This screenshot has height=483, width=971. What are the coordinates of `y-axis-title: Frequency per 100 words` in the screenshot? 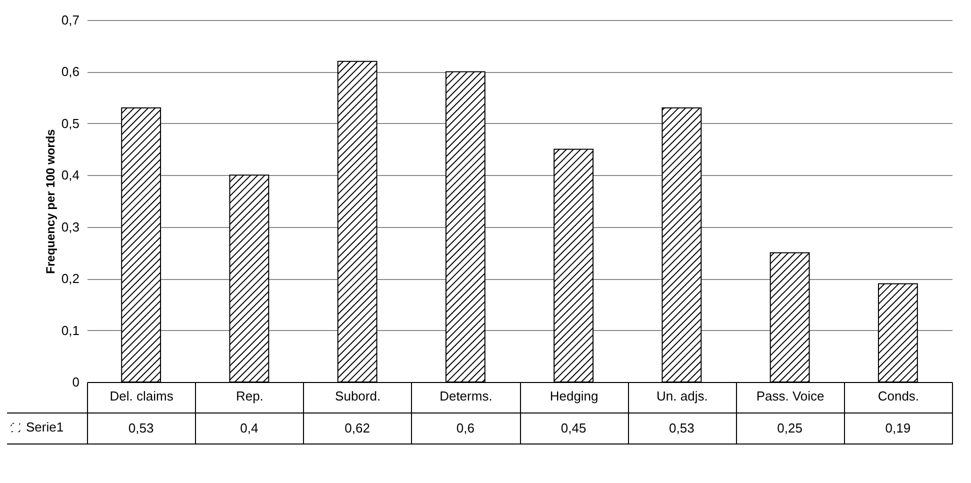 It's located at (50, 201).